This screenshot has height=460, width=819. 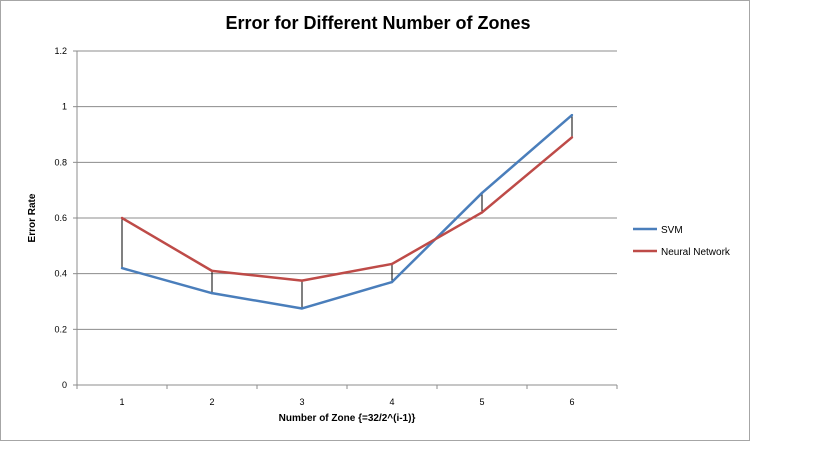 What do you see at coordinates (60, 274) in the screenshot?
I see `y-tick-label: 0.4` at bounding box center [60, 274].